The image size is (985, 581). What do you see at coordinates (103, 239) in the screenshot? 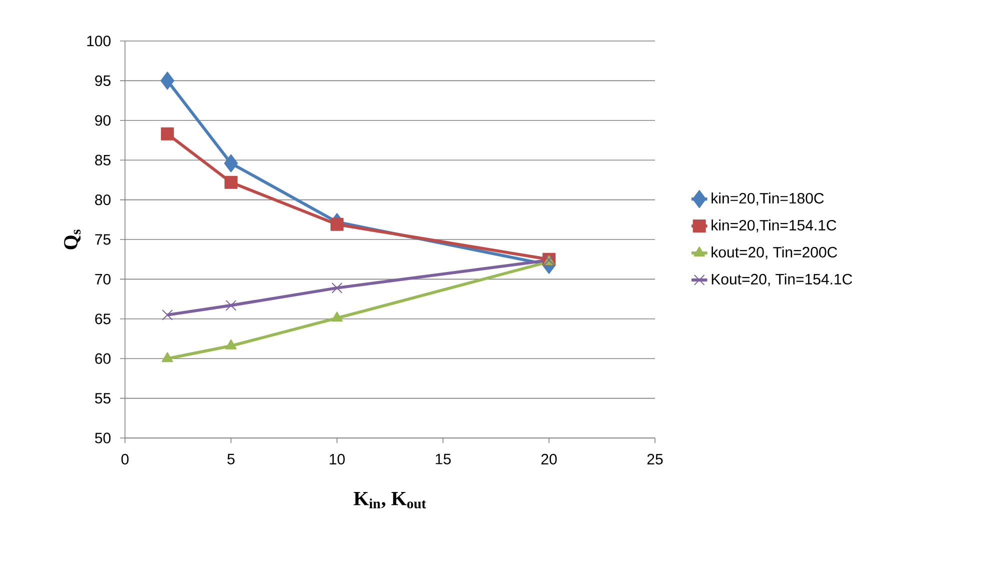
I see `y-tick-label: 75` at bounding box center [103, 239].